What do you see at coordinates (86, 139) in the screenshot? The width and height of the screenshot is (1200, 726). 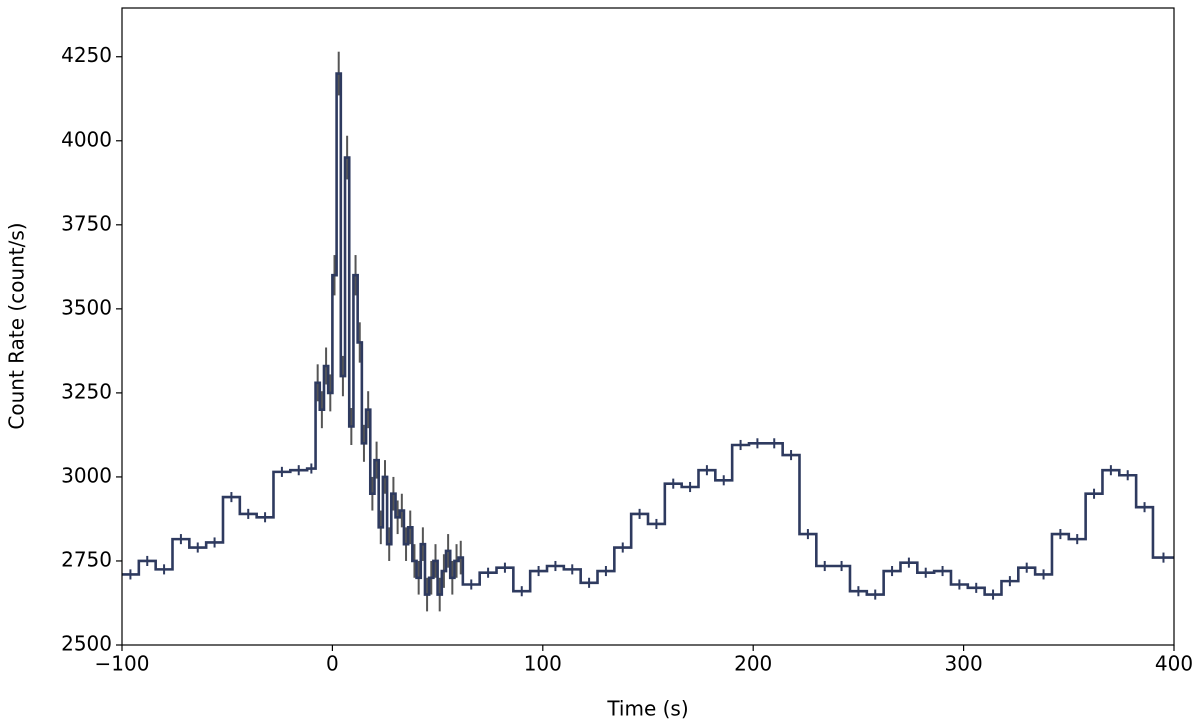 I see `y-tick-label: 4000` at bounding box center [86, 139].